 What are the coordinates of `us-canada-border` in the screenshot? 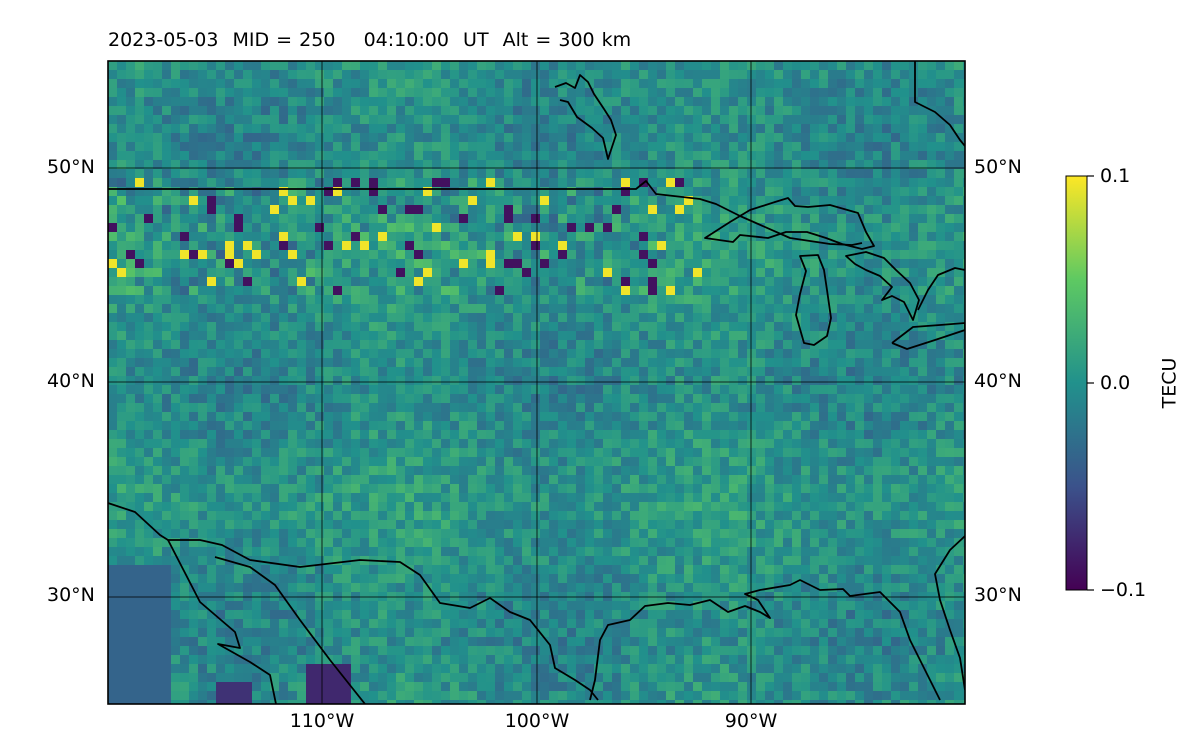 It's located at (485, 213).